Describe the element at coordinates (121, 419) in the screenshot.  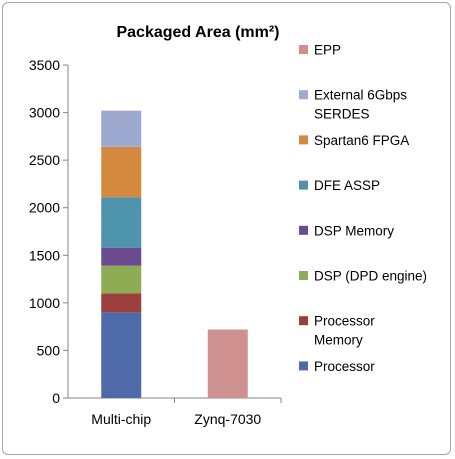
I see `x-tick-label: Multi-chip` at that location.